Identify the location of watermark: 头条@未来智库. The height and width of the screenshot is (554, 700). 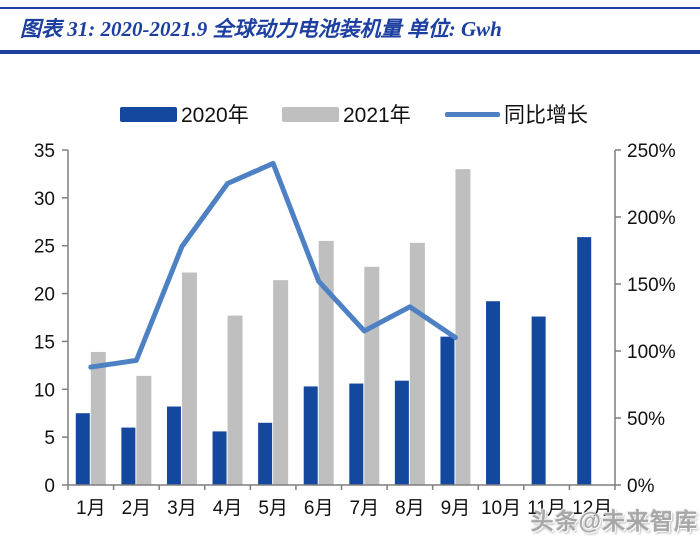
(614, 521).